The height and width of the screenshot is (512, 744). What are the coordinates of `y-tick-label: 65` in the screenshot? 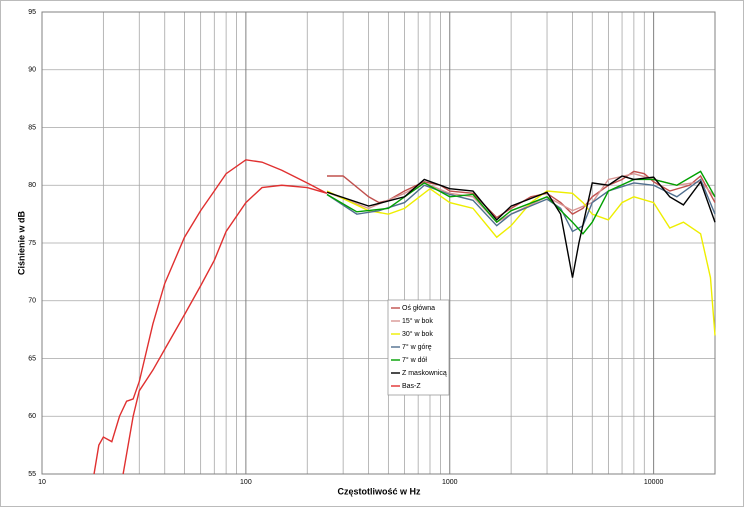 It's located at (32, 358).